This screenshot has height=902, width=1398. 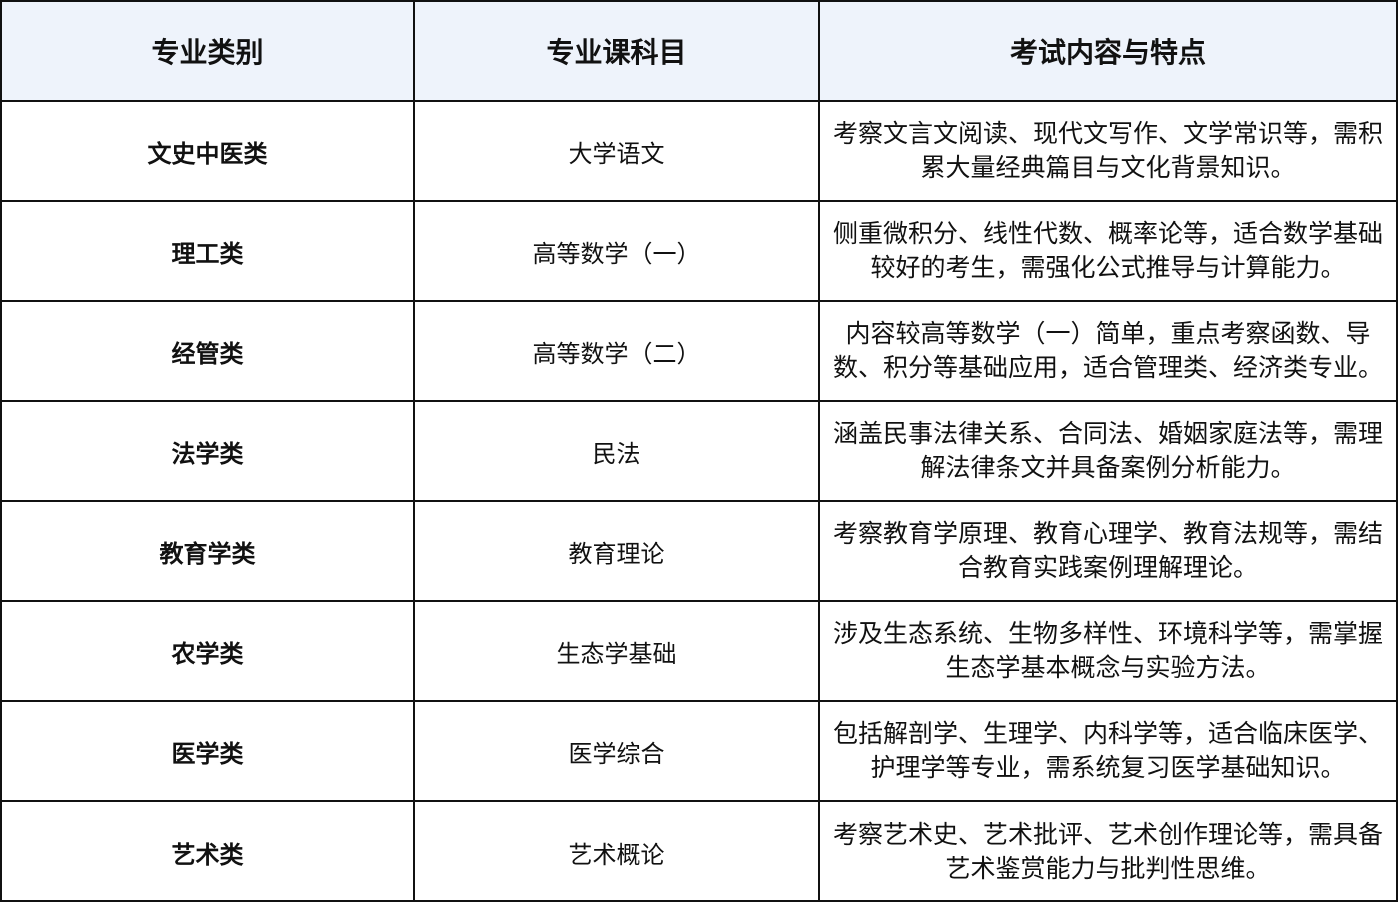 I want to click on category-cell-text: 文史中医类, so click(x=207, y=153).